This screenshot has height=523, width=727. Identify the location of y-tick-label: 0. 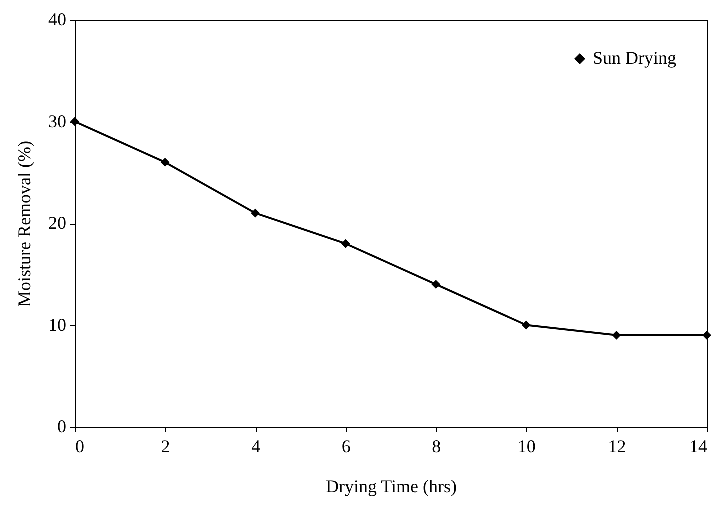
(62, 426).